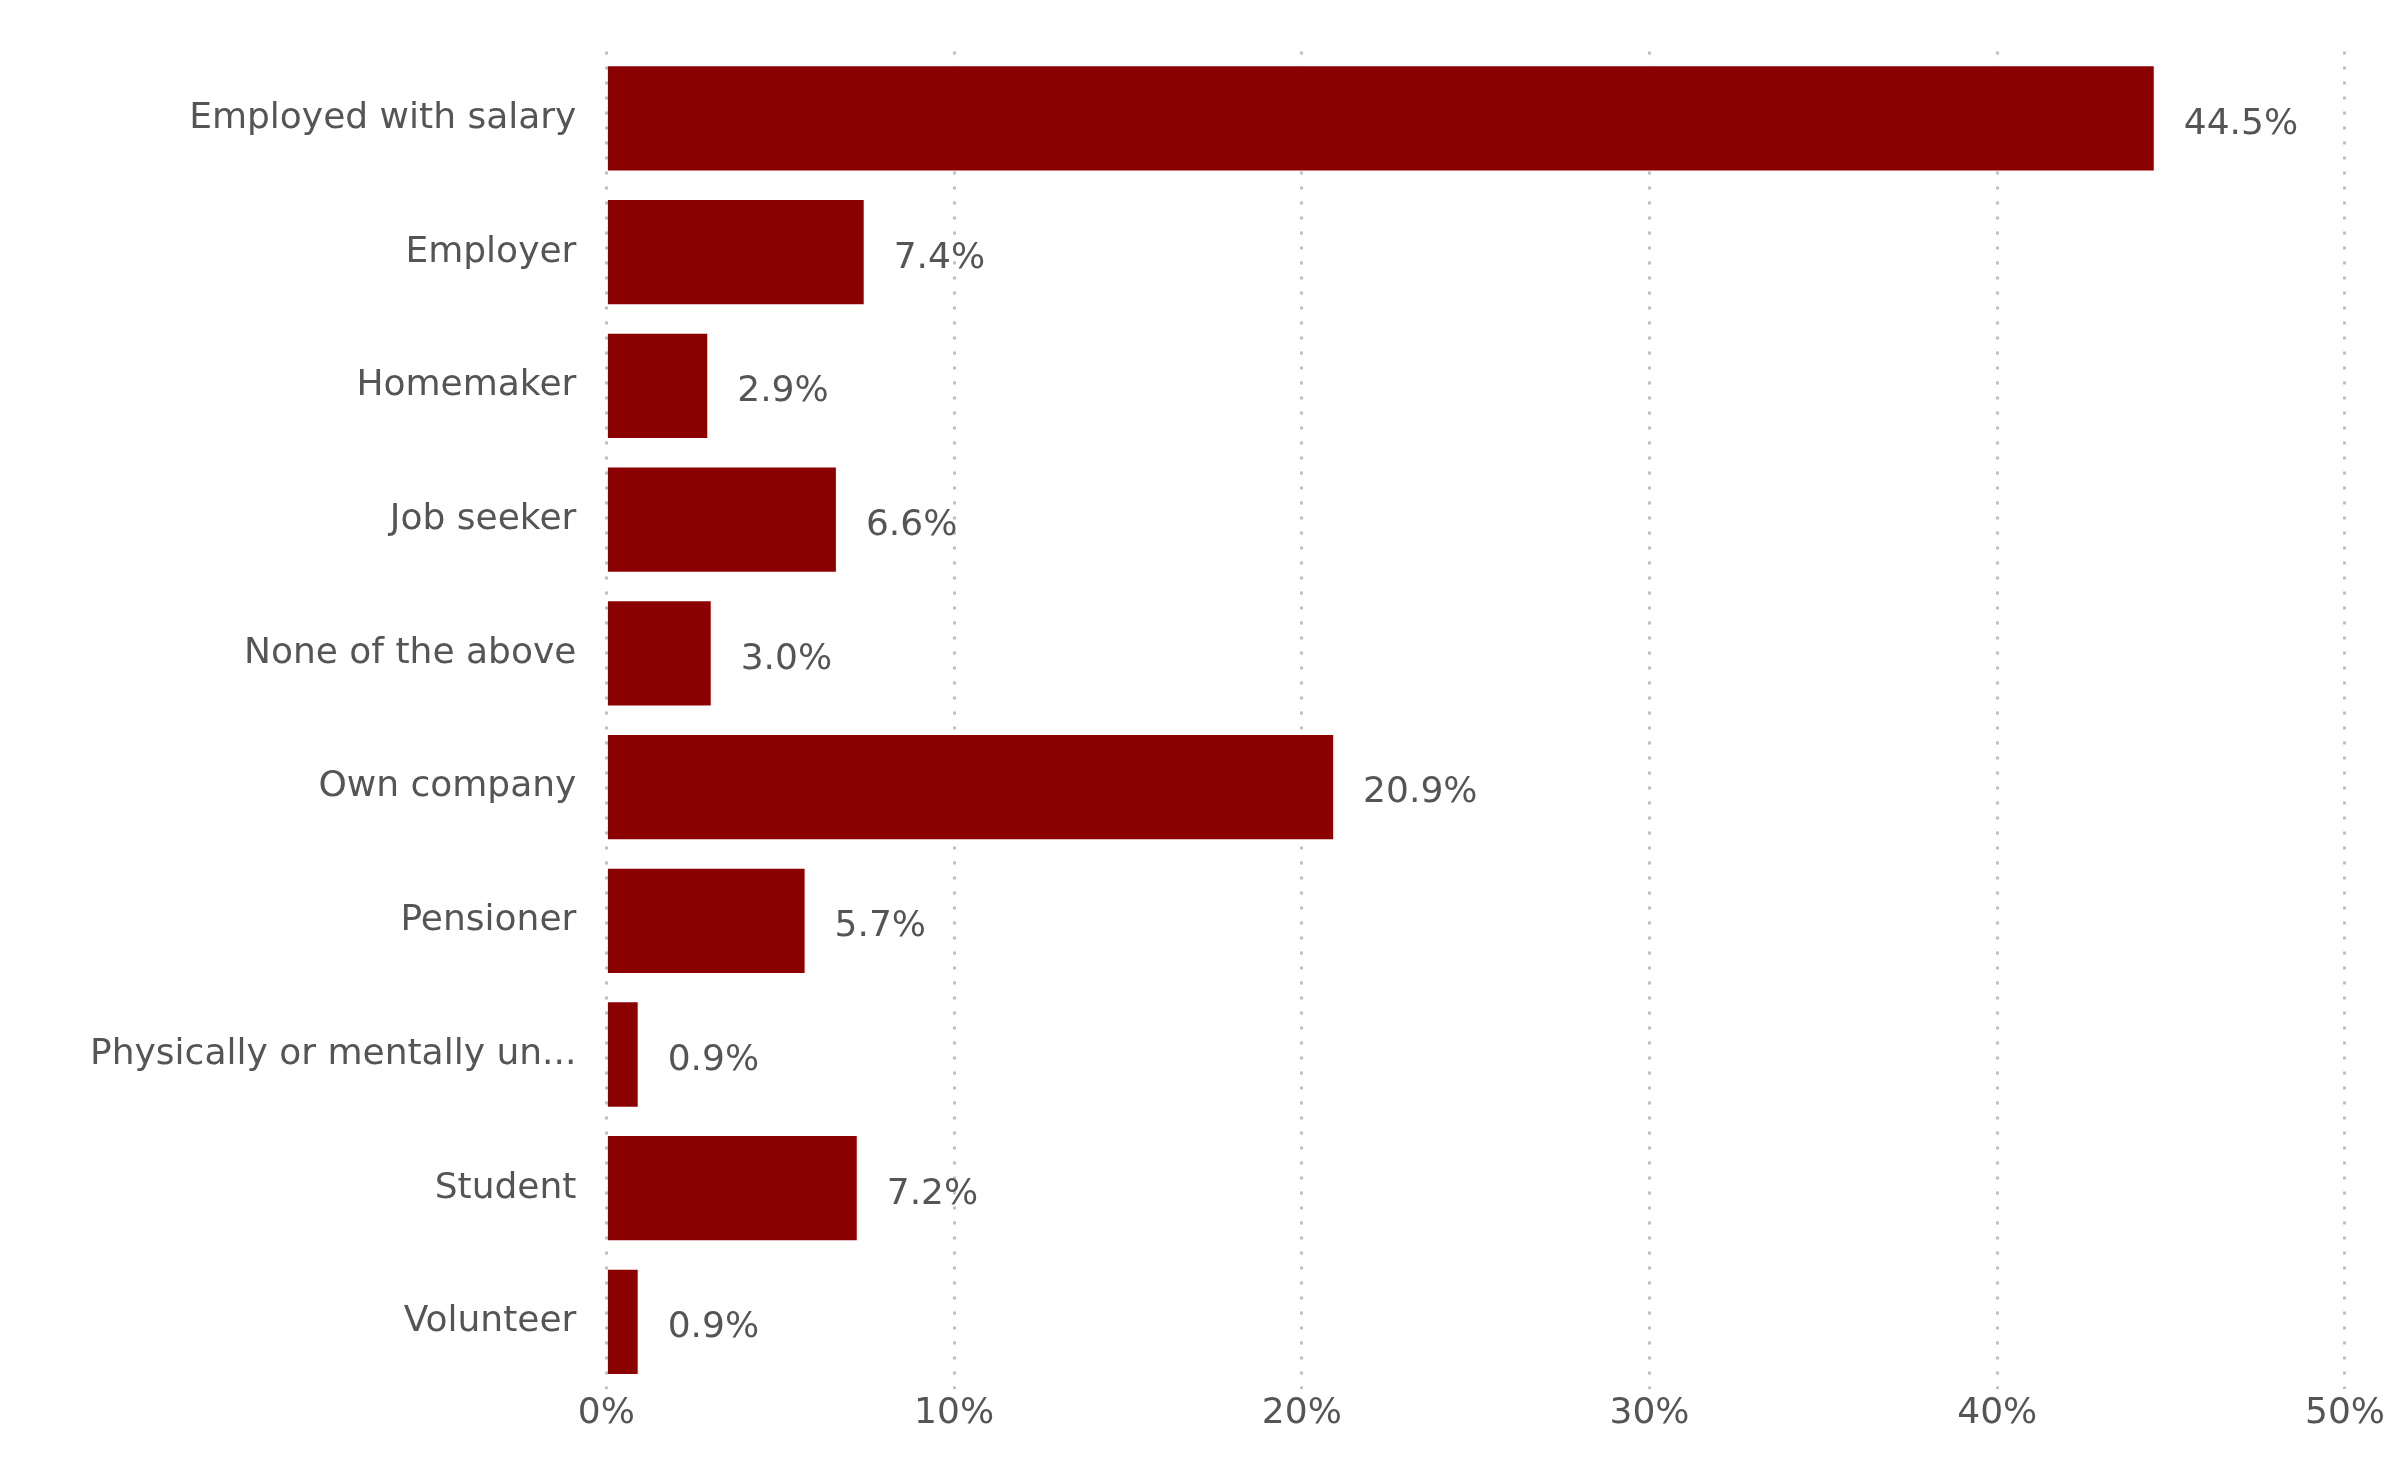 The width and height of the screenshot is (2401, 1461). I want to click on data-label: 2.9%, so click(783, 389).